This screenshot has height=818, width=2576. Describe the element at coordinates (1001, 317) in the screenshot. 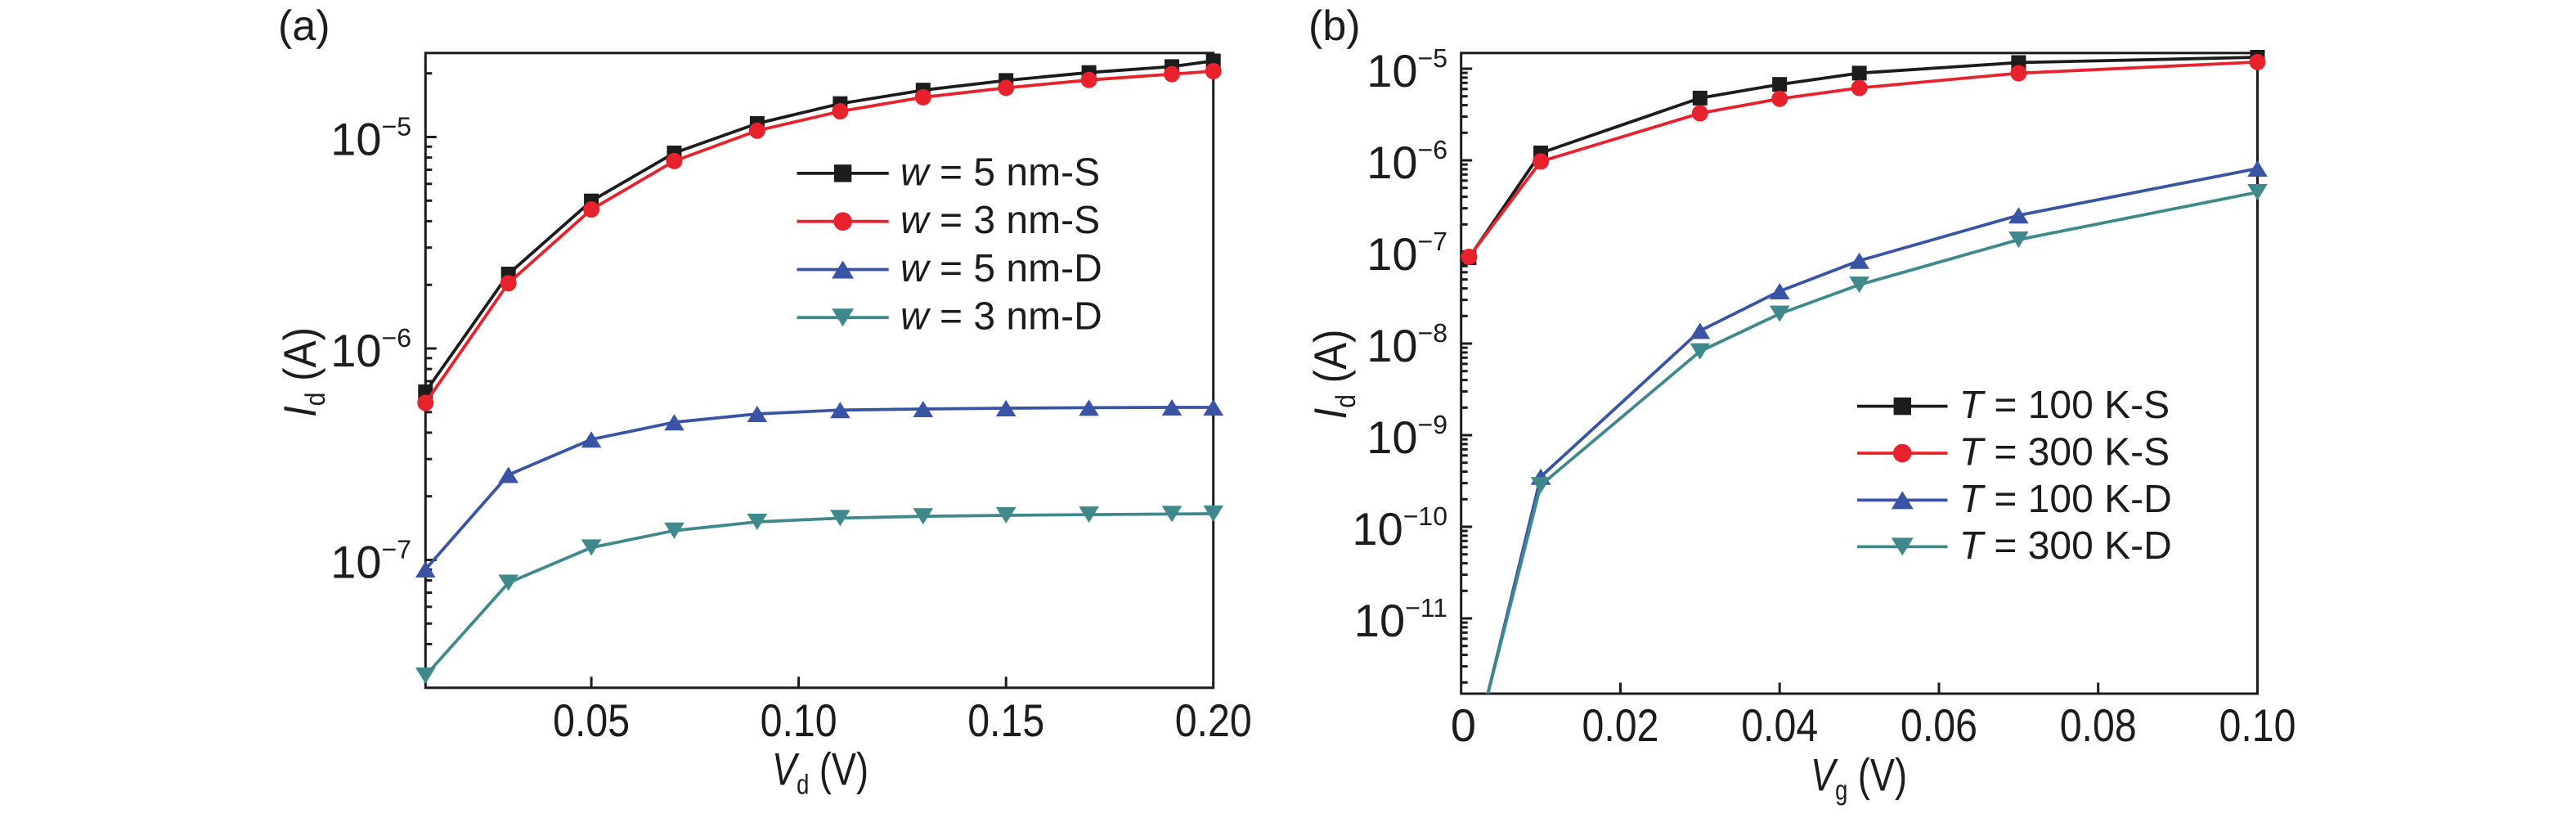

I see `svg-text: w = 3 nm-D` at that location.